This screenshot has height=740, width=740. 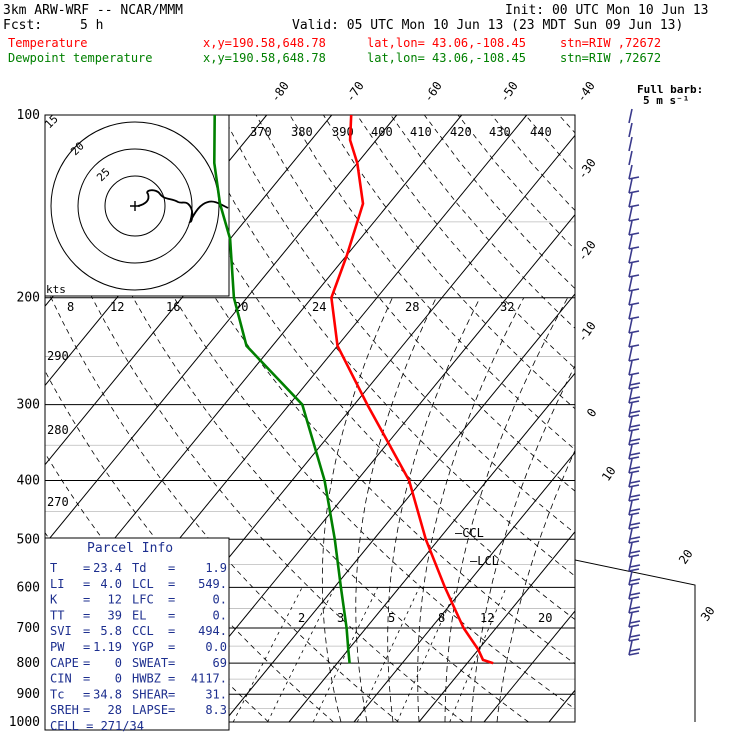 I want to click on wind-legend-units: 5 m s⁻¹, so click(x=666, y=100).